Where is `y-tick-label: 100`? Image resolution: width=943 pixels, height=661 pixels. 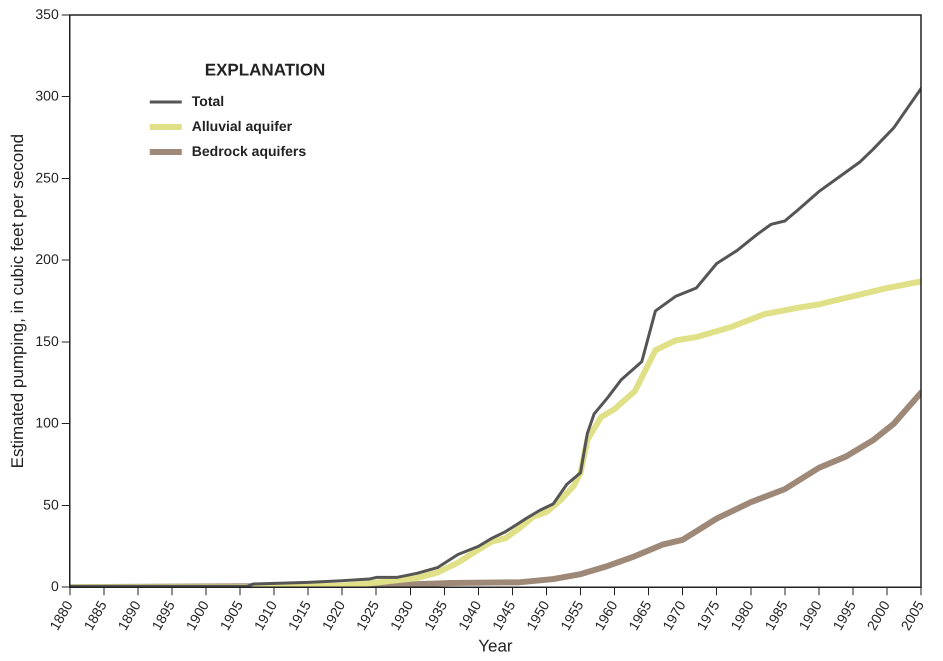
y-tick-label: 100 is located at coordinates (47, 422).